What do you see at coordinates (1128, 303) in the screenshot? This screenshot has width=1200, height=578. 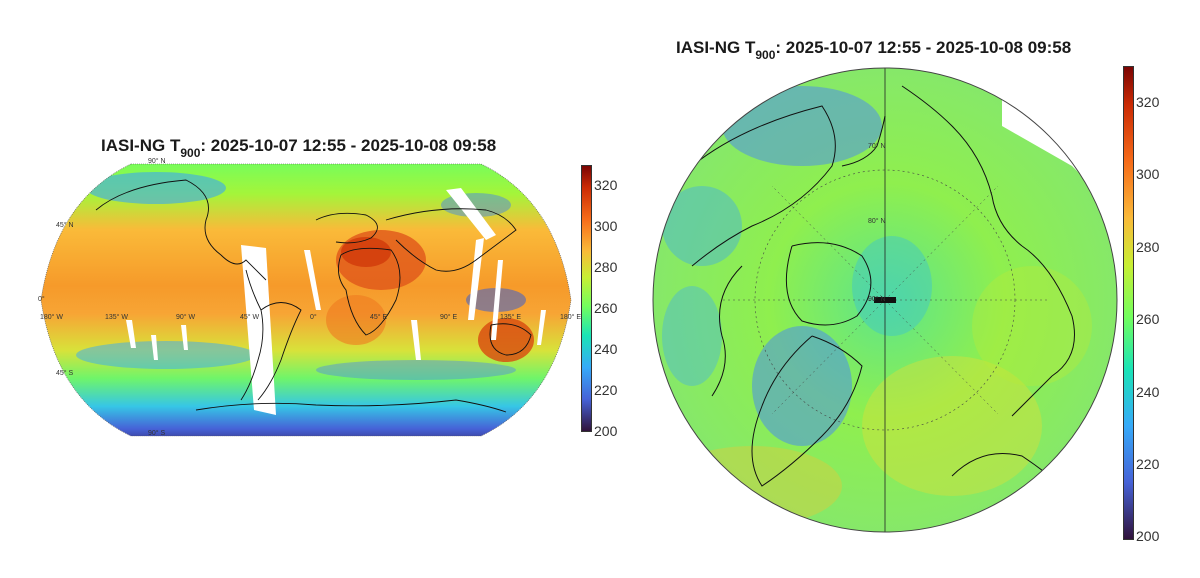 I see `polar-map-colorbar` at bounding box center [1128, 303].